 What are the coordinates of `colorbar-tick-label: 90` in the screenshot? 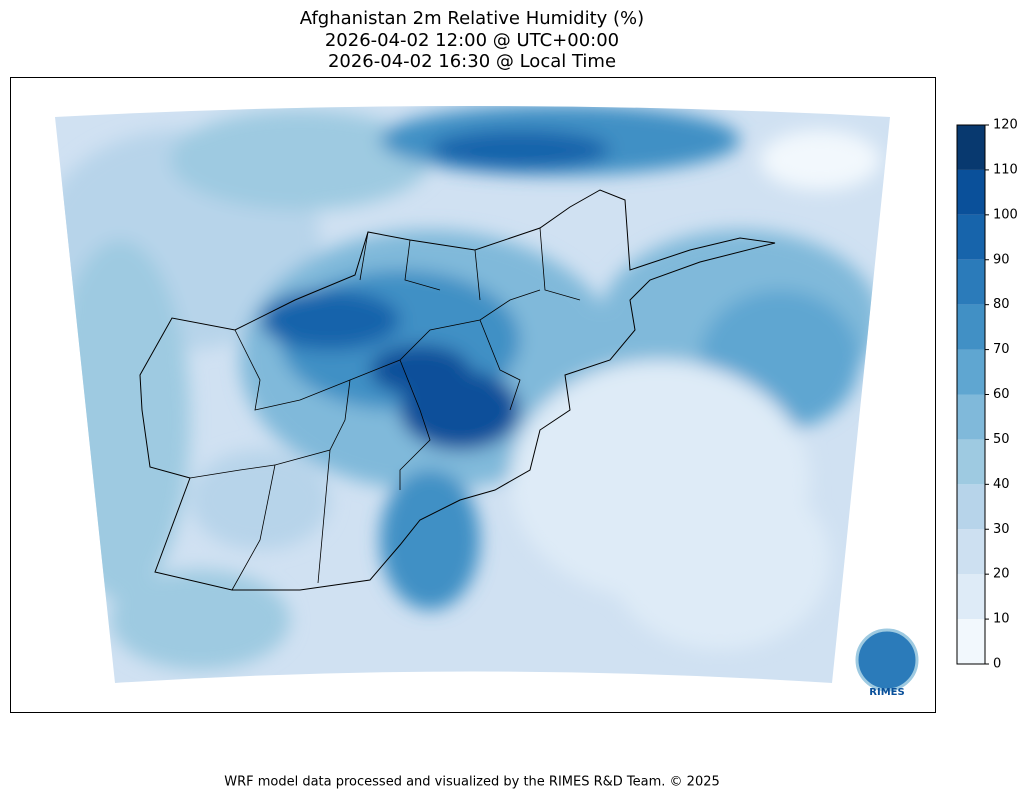 It's located at (1001, 259).